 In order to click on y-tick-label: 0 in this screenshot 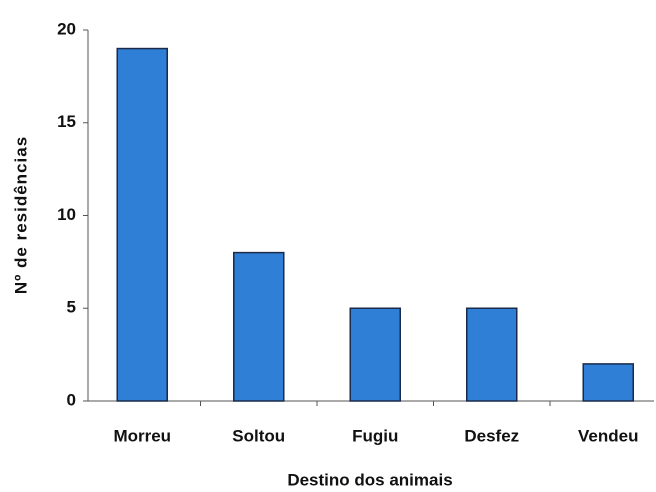, I will do `click(71, 399)`.